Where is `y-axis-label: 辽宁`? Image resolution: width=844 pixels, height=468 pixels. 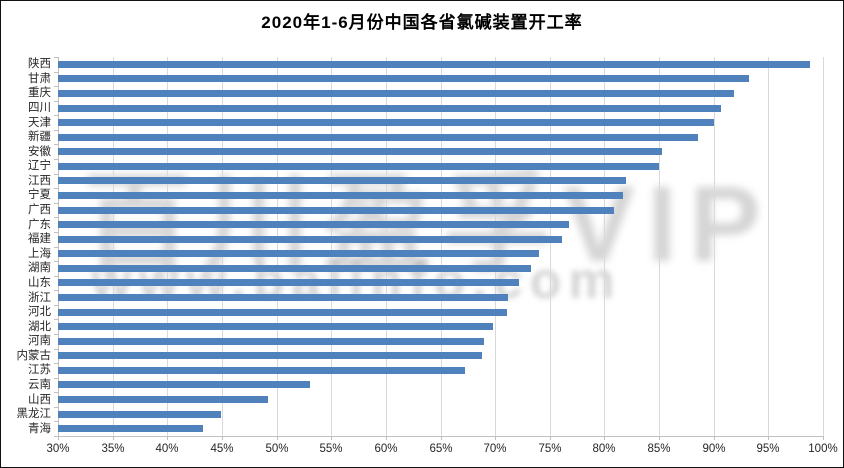 y-axis-label: 辽宁 is located at coordinates (39, 166).